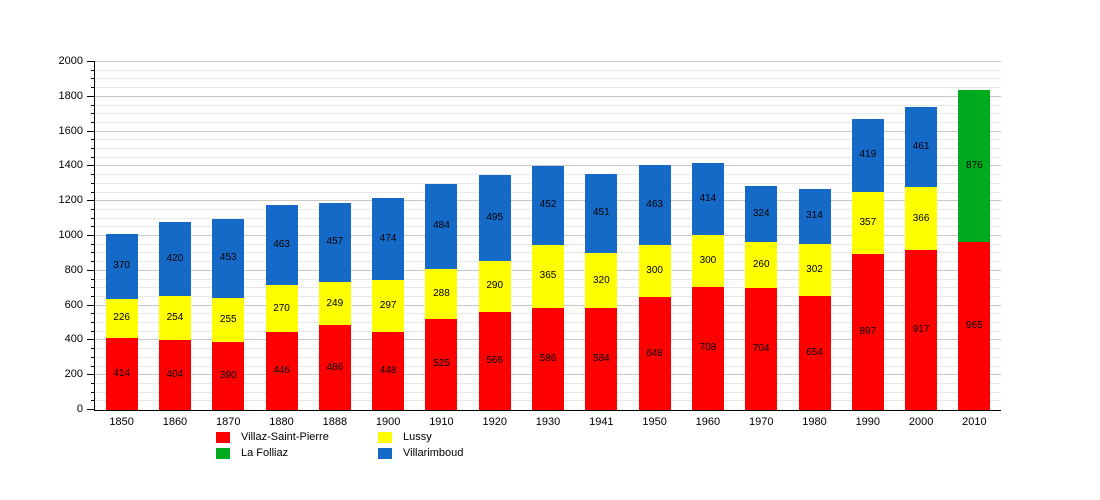 This screenshot has width=1100, height=500. I want to click on bar-value-label: 566, so click(495, 360).